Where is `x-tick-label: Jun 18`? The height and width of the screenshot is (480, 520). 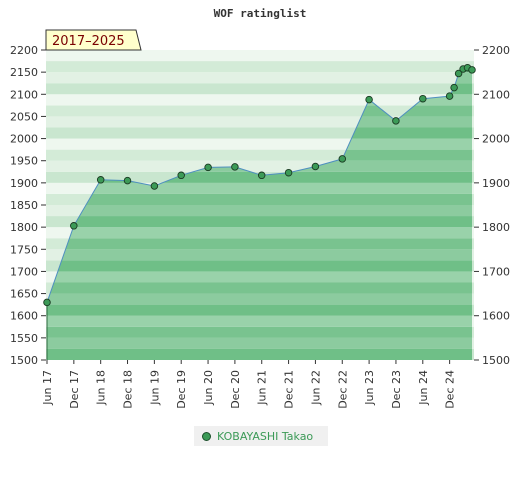 x-tick-label: Jun 18 is located at coordinates (101, 388).